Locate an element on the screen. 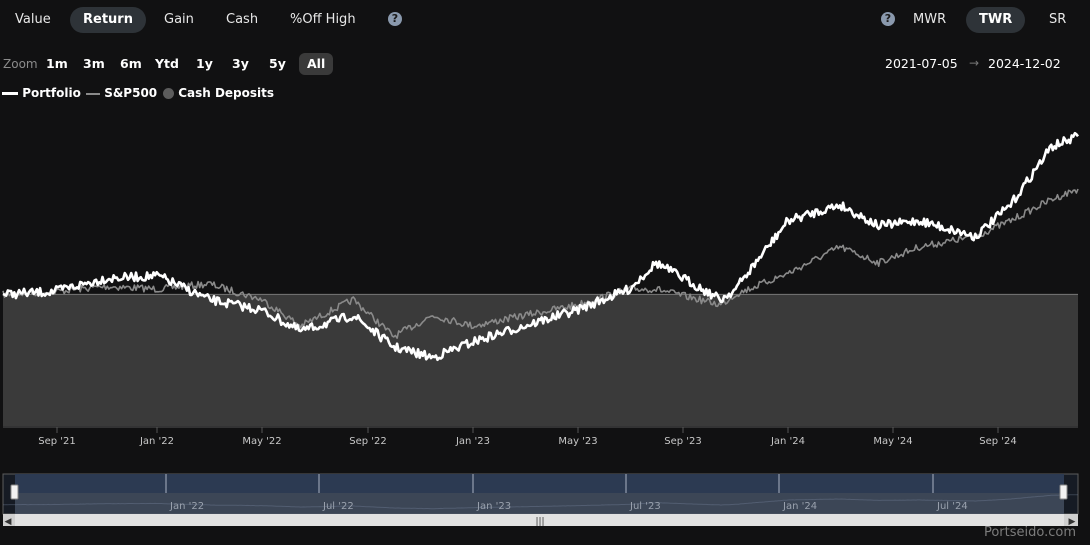 This screenshot has width=1090, height=545. legend-sp500-line is located at coordinates (93, 93).